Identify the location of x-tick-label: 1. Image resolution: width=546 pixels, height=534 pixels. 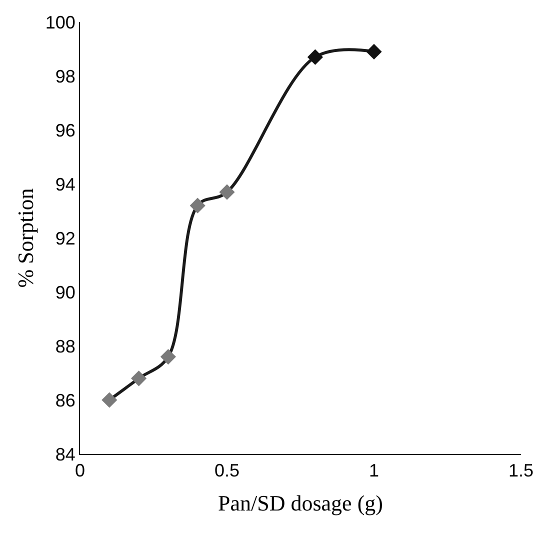
(374, 470).